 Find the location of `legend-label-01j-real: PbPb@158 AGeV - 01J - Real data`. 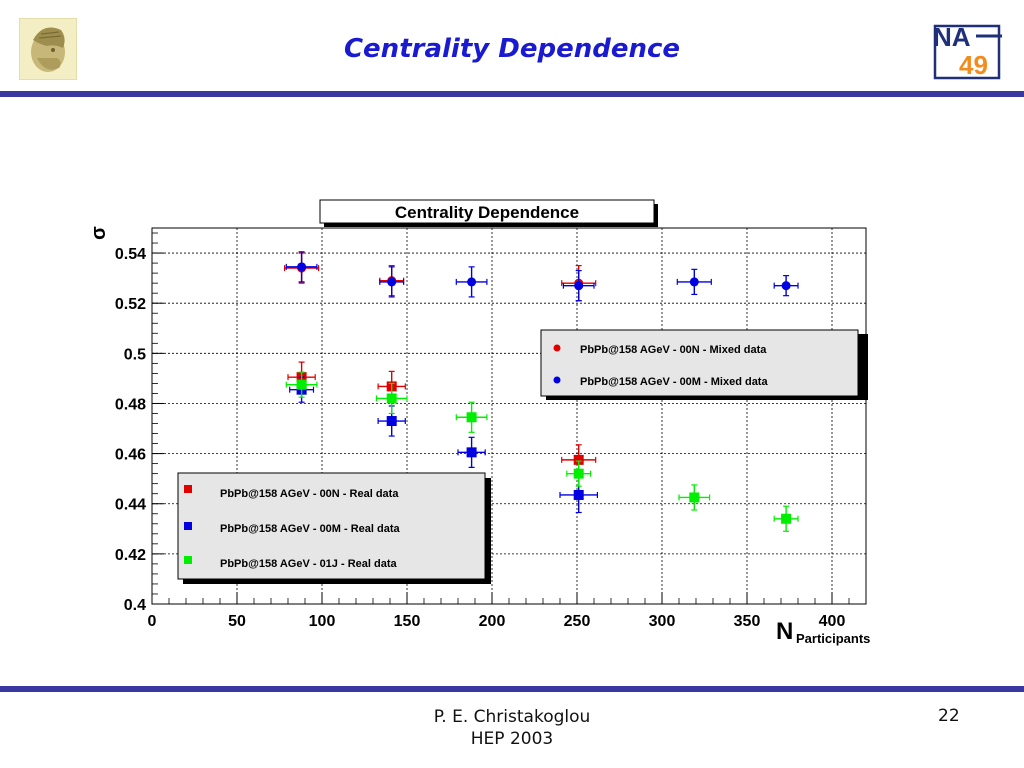

legend-label-01j-real: PbPb@158 AGeV - 01J - Real data is located at coordinates (308, 564).